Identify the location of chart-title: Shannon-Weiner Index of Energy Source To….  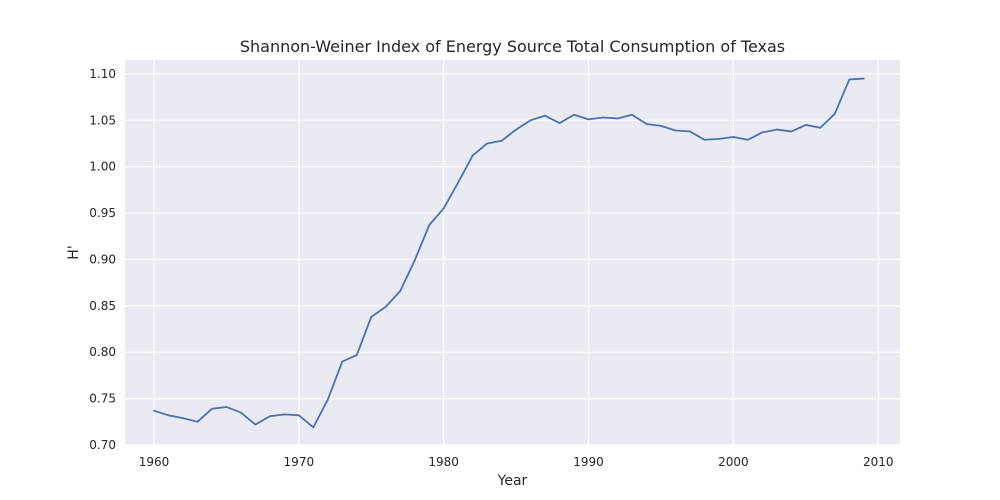
(512, 46).